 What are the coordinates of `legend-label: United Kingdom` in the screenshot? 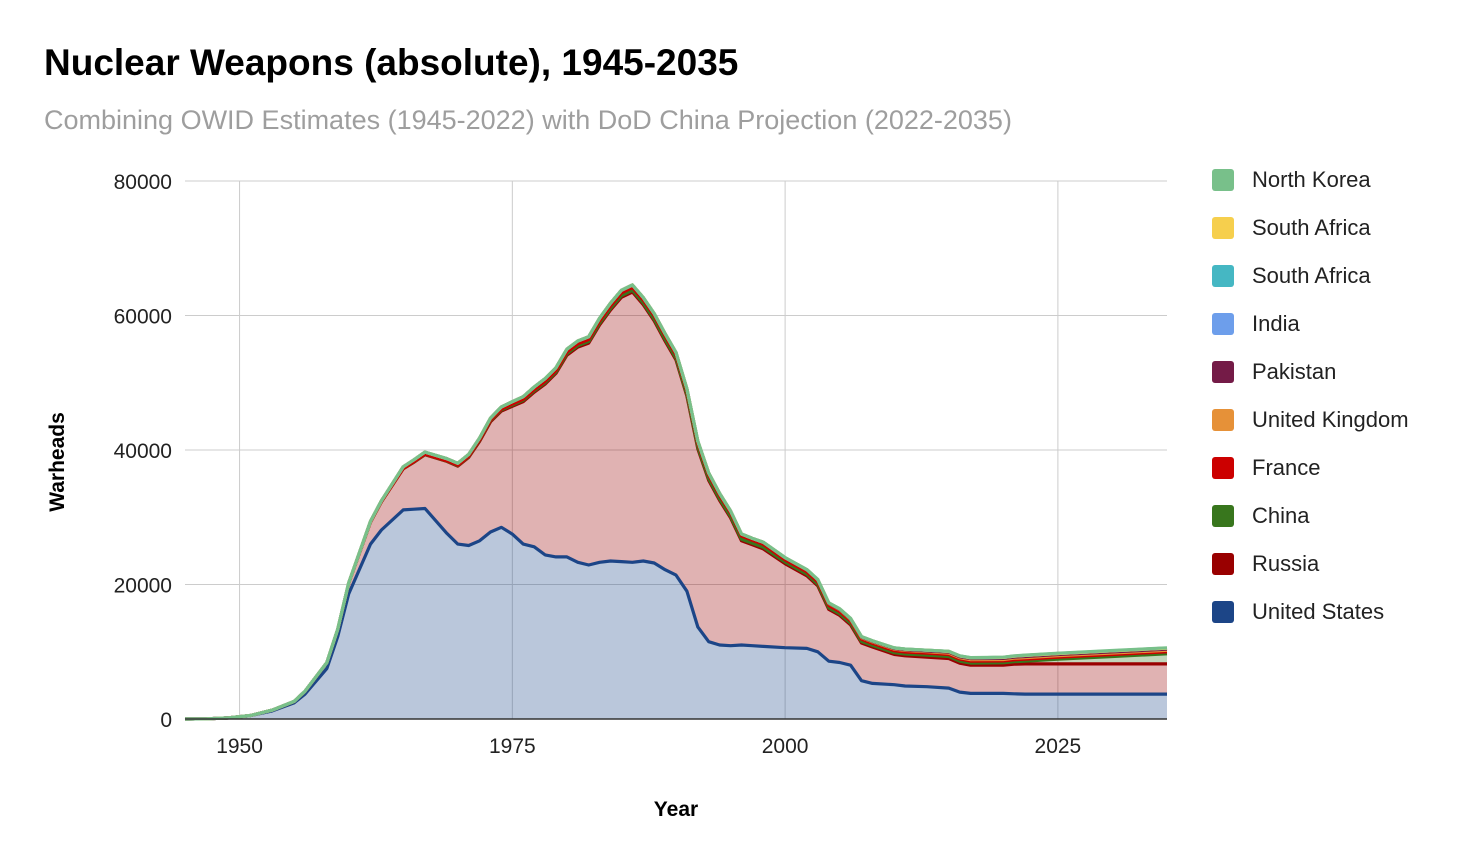 It's located at (1330, 419).